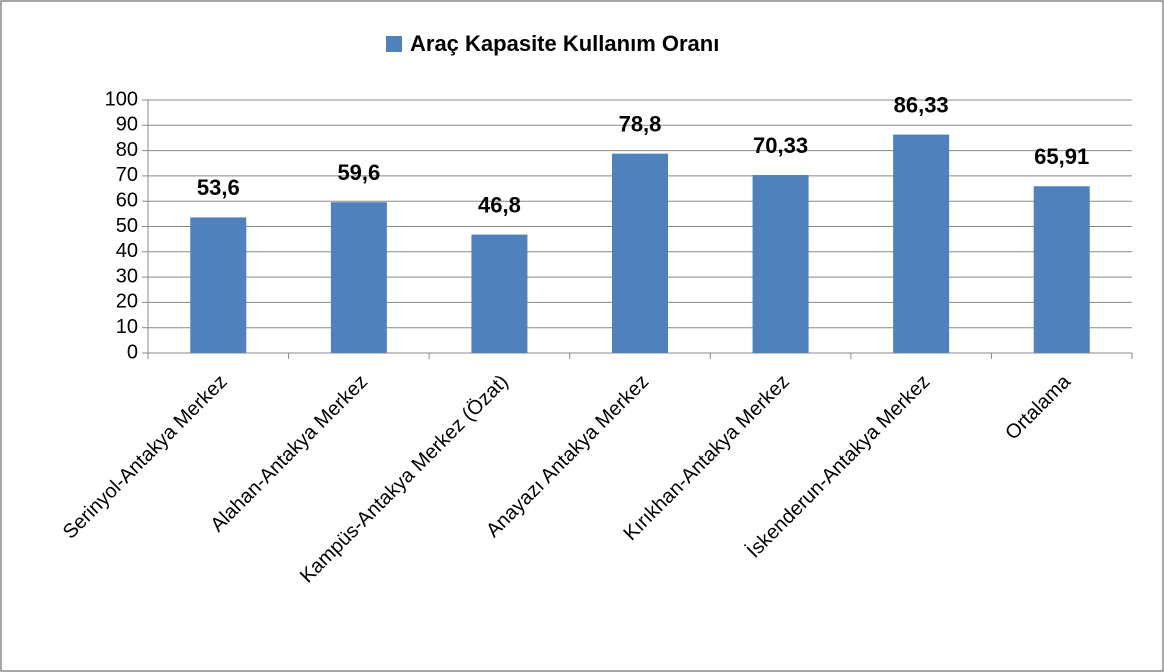 Image resolution: width=1164 pixels, height=672 pixels. Describe the element at coordinates (127, 327) in the screenshot. I see `y-tick-label: 10` at that location.